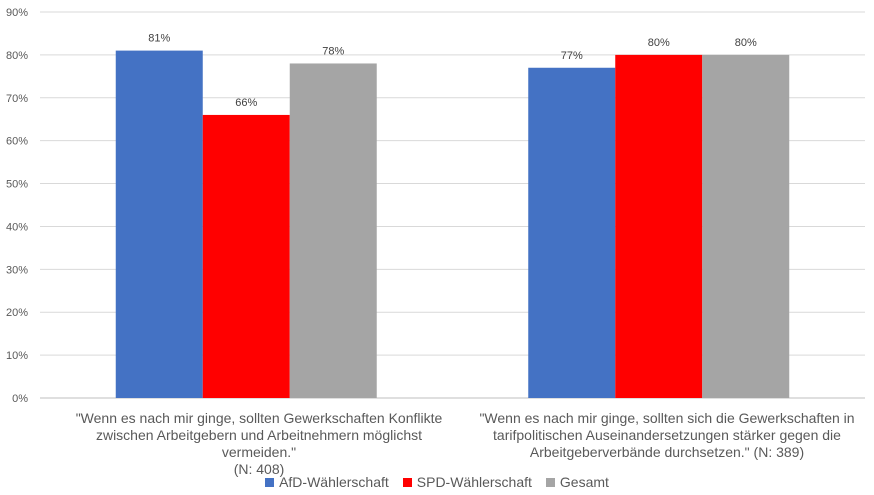 Image resolution: width=874 pixels, height=495 pixels. I want to click on legend-swatch-afd, so click(270, 482).